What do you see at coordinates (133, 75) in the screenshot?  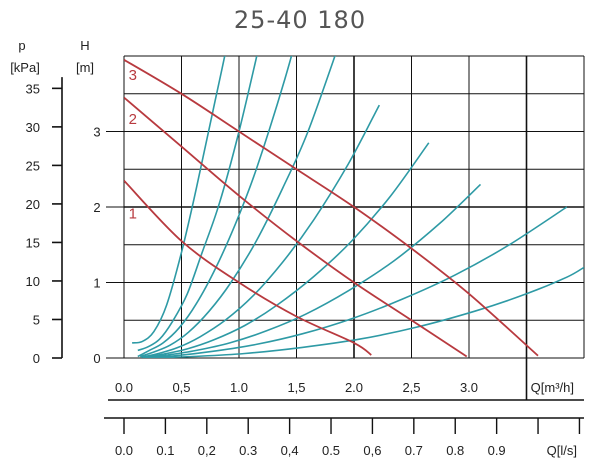 I see `pump-curve-label-3: 3` at bounding box center [133, 75].